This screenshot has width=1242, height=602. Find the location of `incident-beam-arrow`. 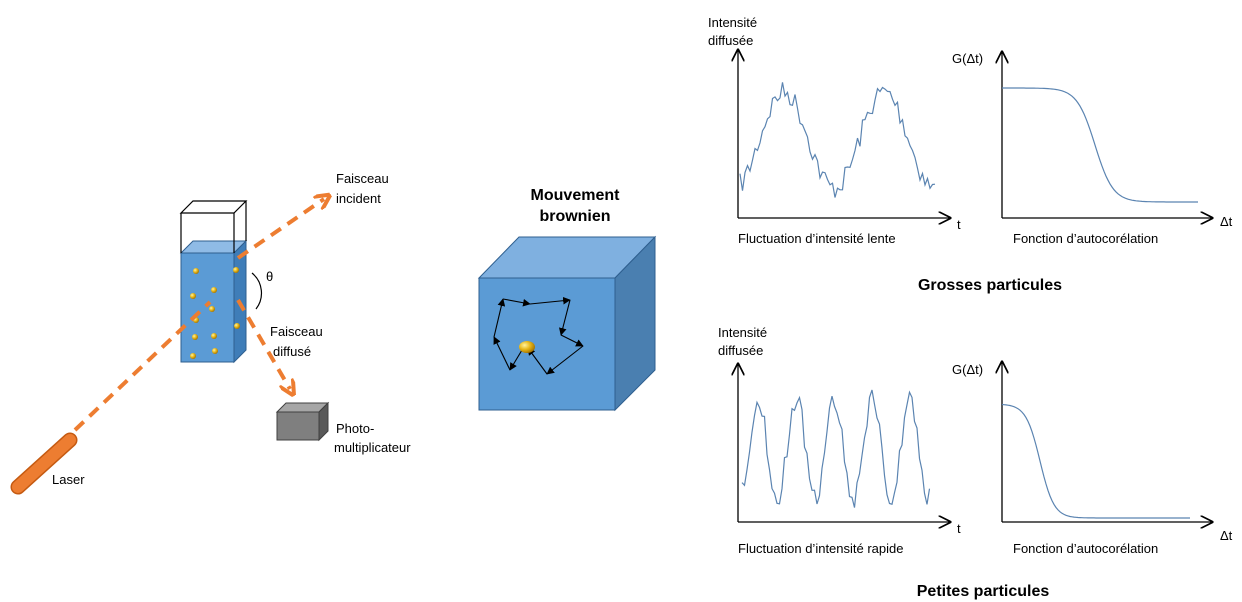

incident-beam-arrow is located at coordinates (280, 229).